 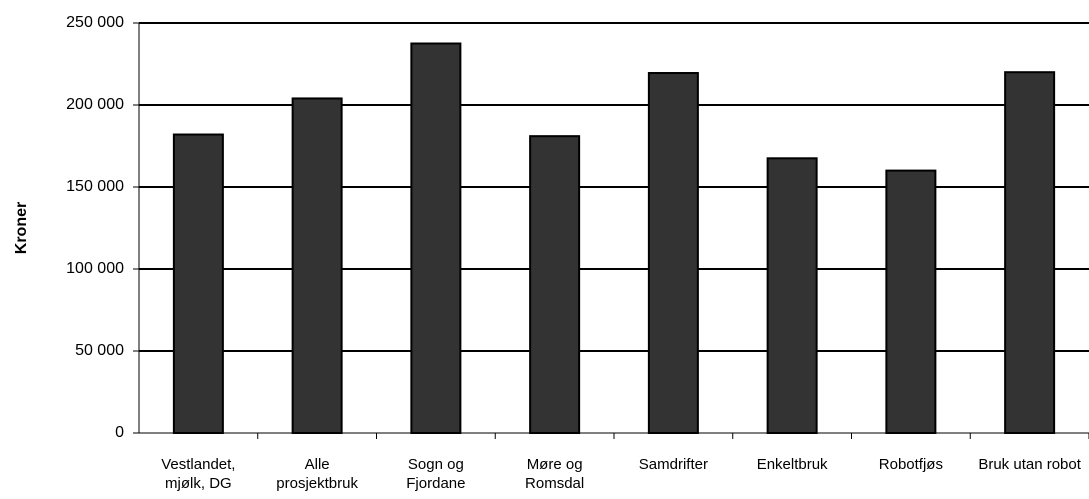 I want to click on x-tick-label: Bruk utan robot, so click(x=1029, y=464).